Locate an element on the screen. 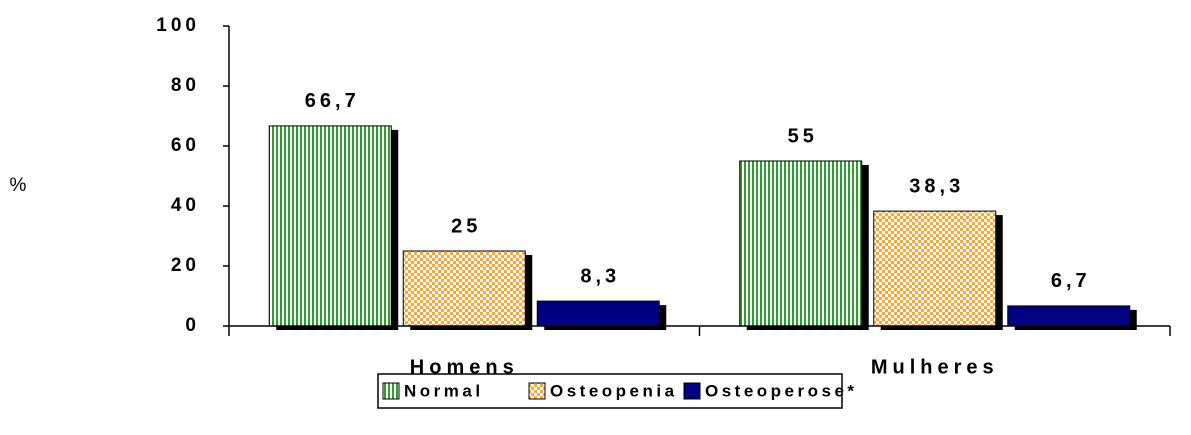 Image resolution: width=1191 pixels, height=435 pixels. data-label: 66,7 is located at coordinates (332, 101).